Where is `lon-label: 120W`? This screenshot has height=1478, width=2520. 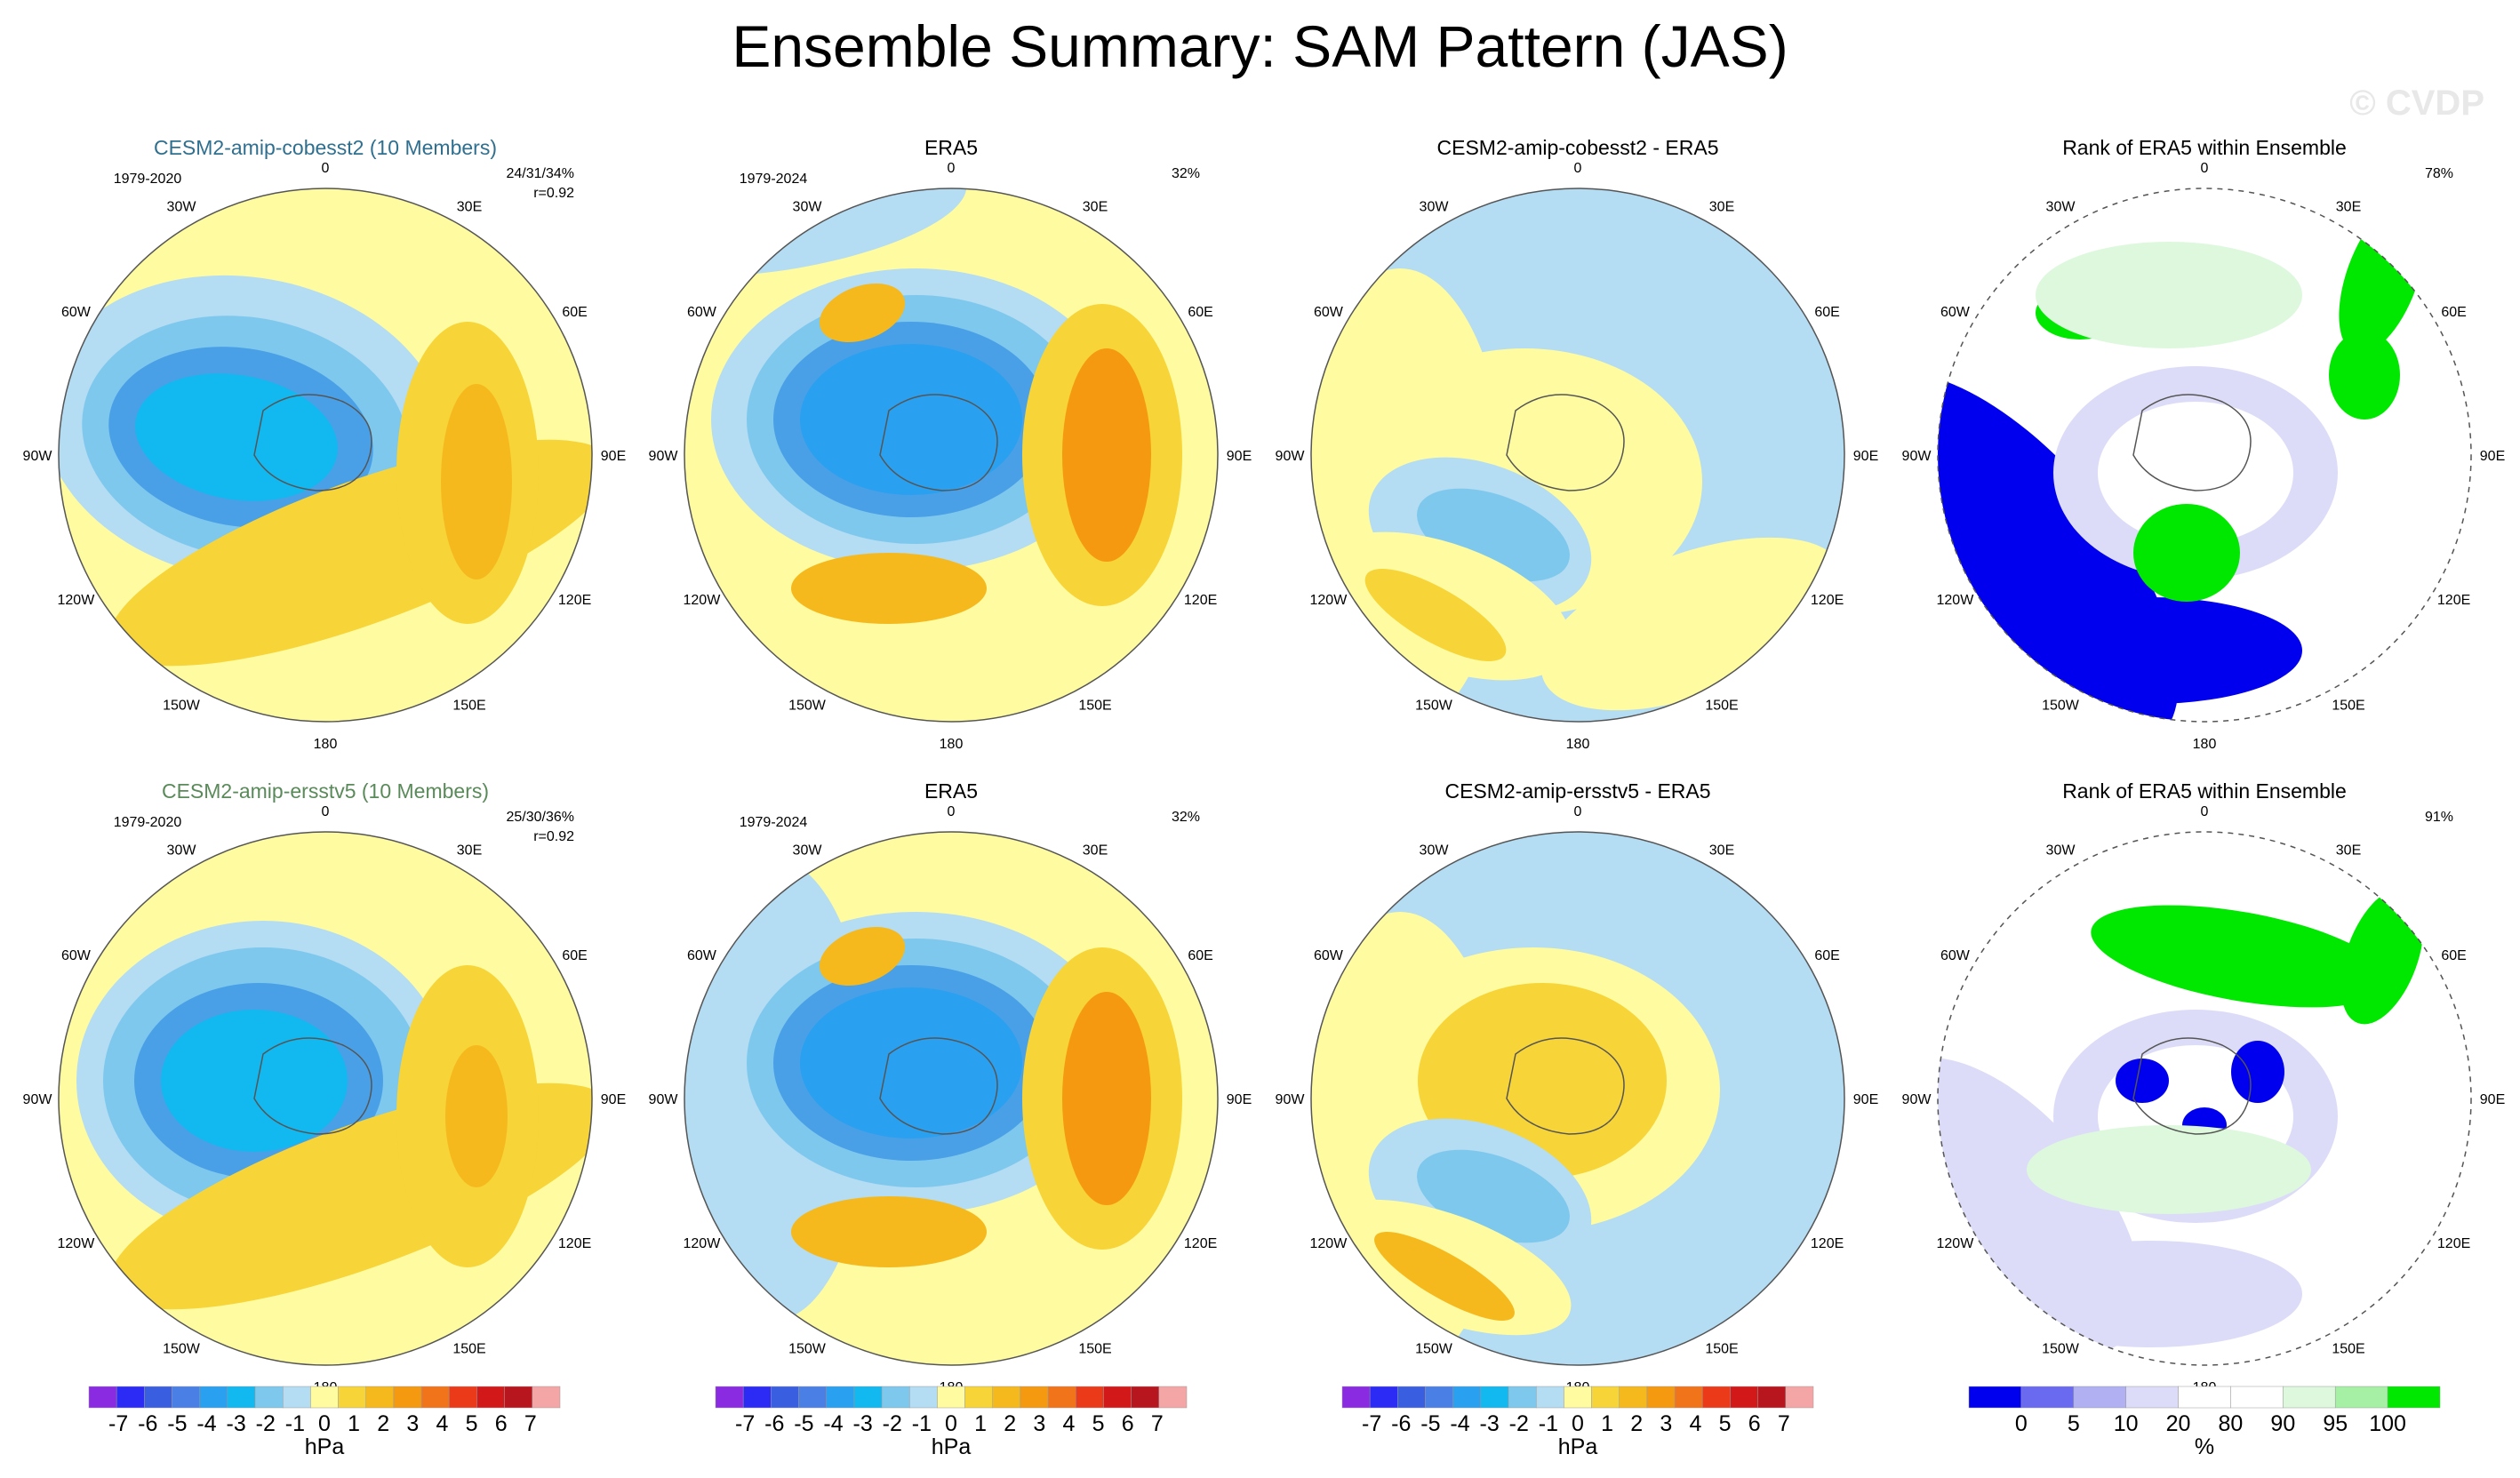 lon-label: 120W is located at coordinates (703, 1243).